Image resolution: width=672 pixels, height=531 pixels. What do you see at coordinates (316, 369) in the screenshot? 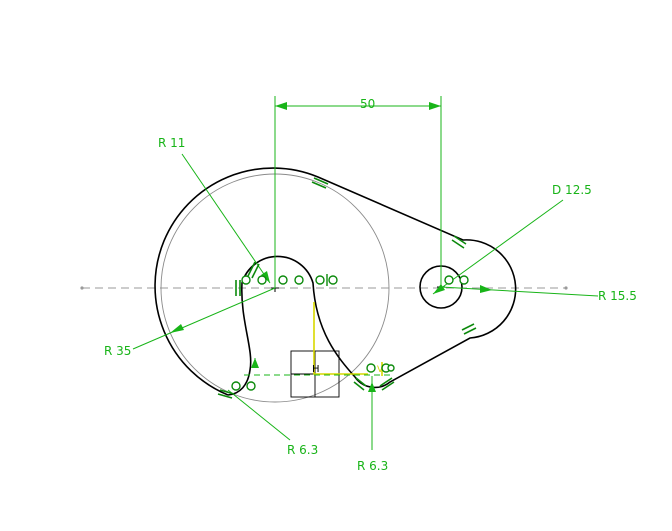
I see `horizontal-constraint-symbol: H` at bounding box center [316, 369].